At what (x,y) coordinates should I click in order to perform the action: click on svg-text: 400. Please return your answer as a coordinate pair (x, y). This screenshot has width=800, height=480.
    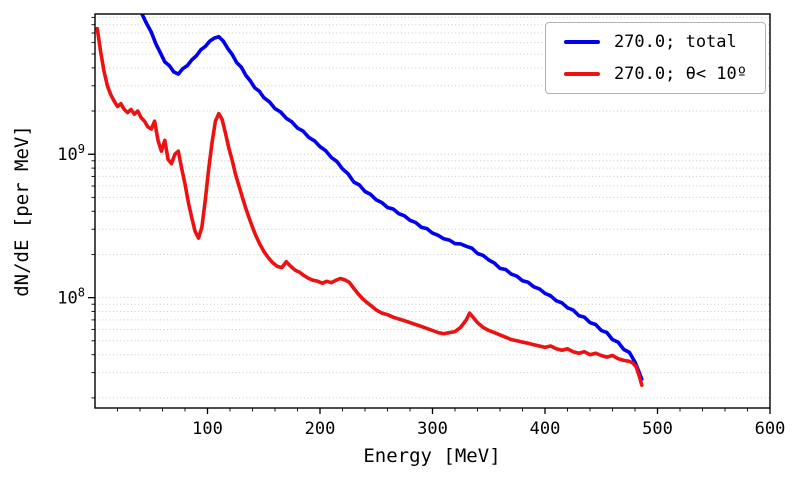
    Looking at the image, I should click on (545, 429).